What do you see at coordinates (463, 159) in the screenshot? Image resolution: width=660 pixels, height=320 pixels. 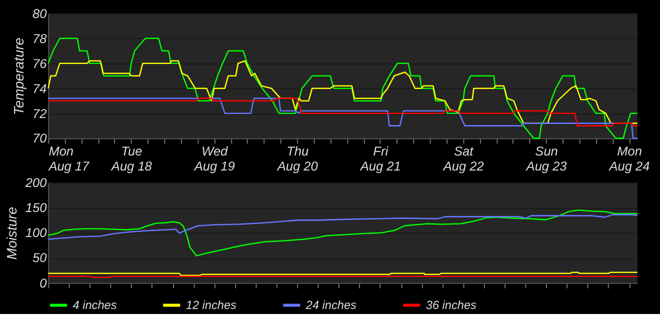 I see `x-tick-label: Sat Aug 22` at bounding box center [463, 159].